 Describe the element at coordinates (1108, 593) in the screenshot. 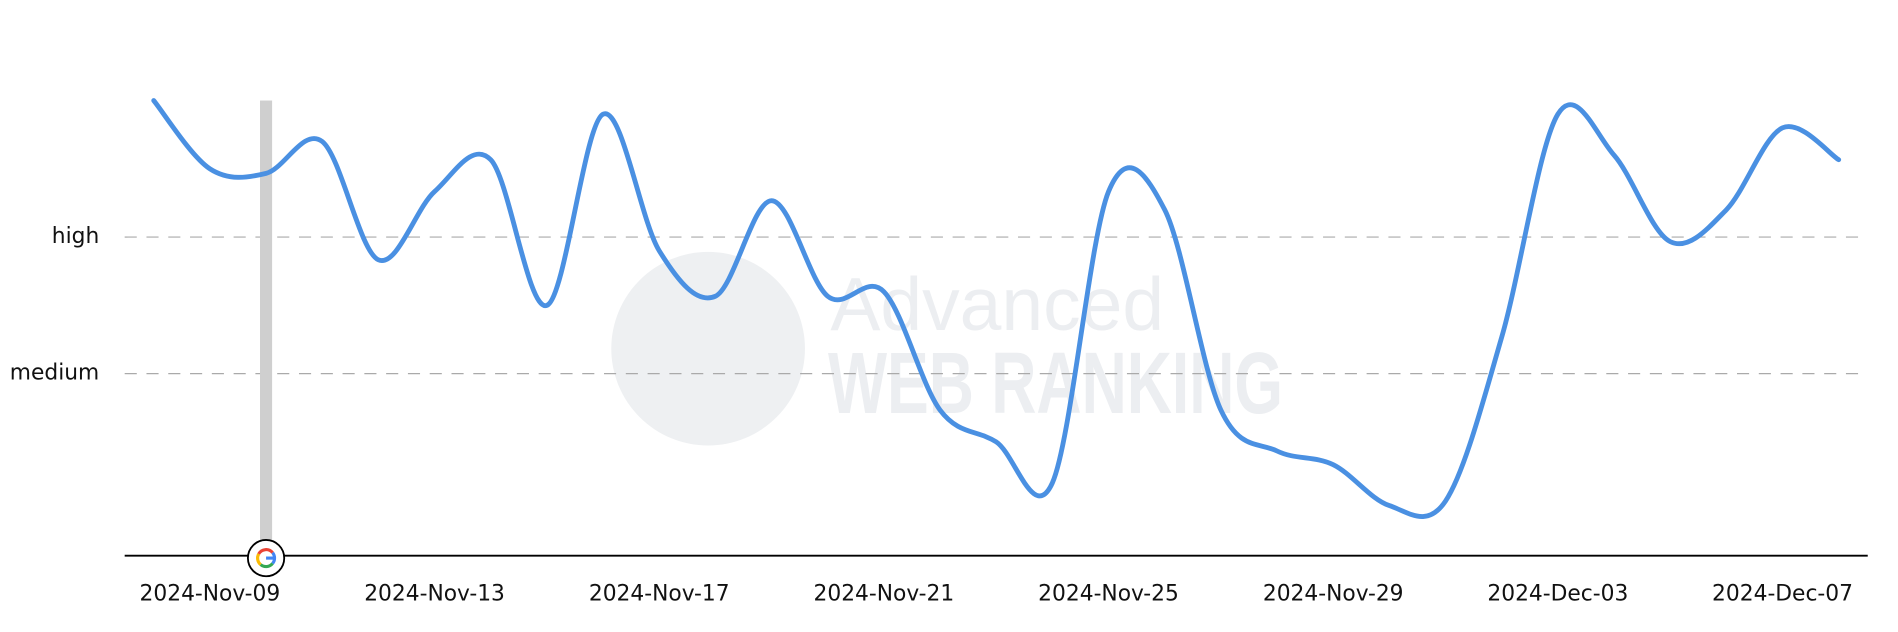

I see `x-tick-label: 2024-Nov-25` at that location.